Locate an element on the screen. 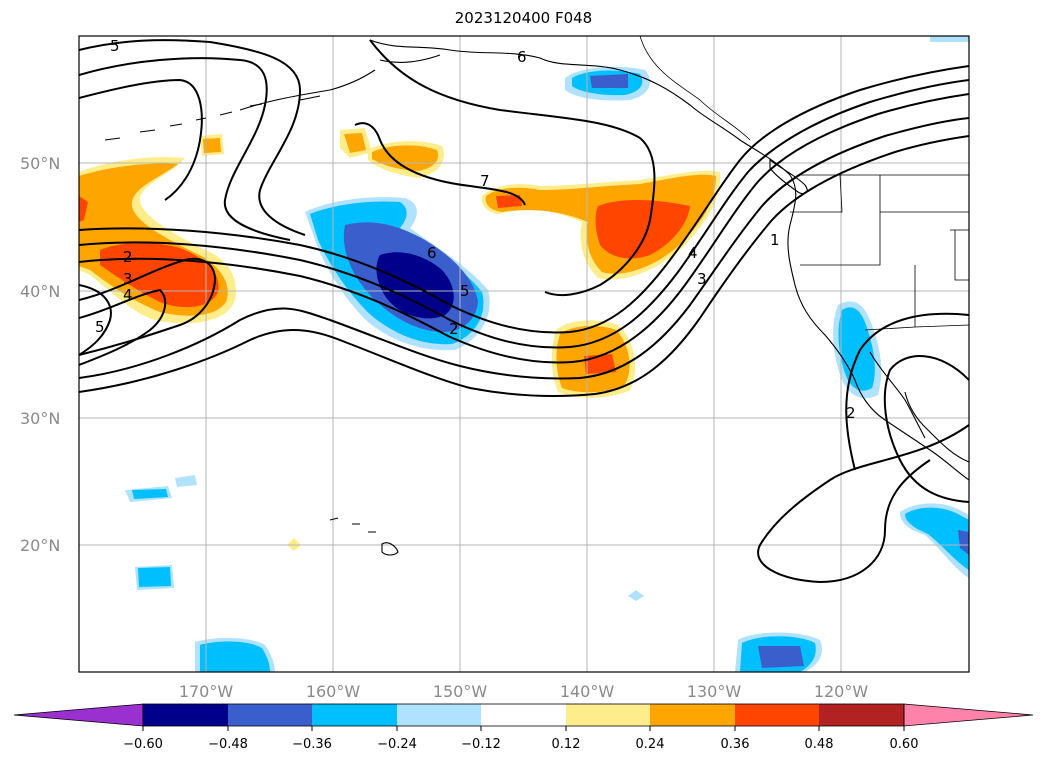 The image size is (1047, 765). contour-label-8: 6 is located at coordinates (432, 253).